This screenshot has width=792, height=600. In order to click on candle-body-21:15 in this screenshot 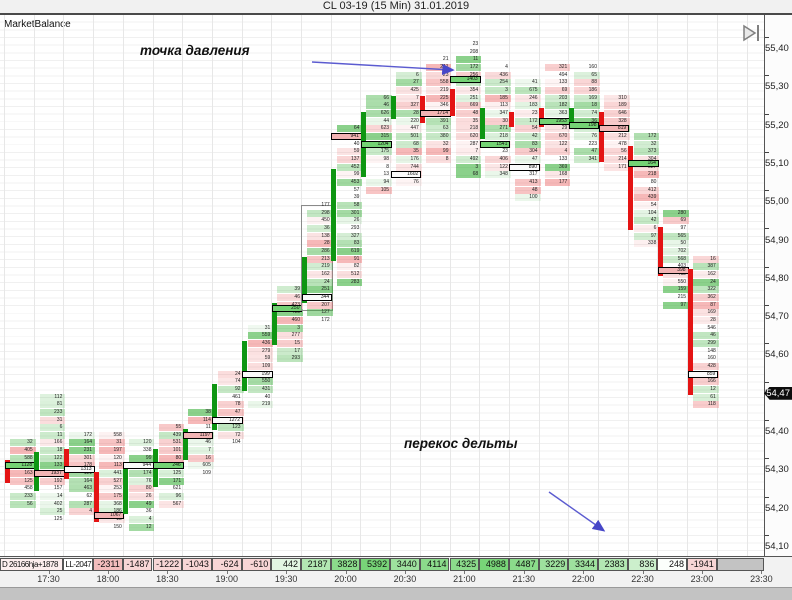, I will do `click(482, 123)`.